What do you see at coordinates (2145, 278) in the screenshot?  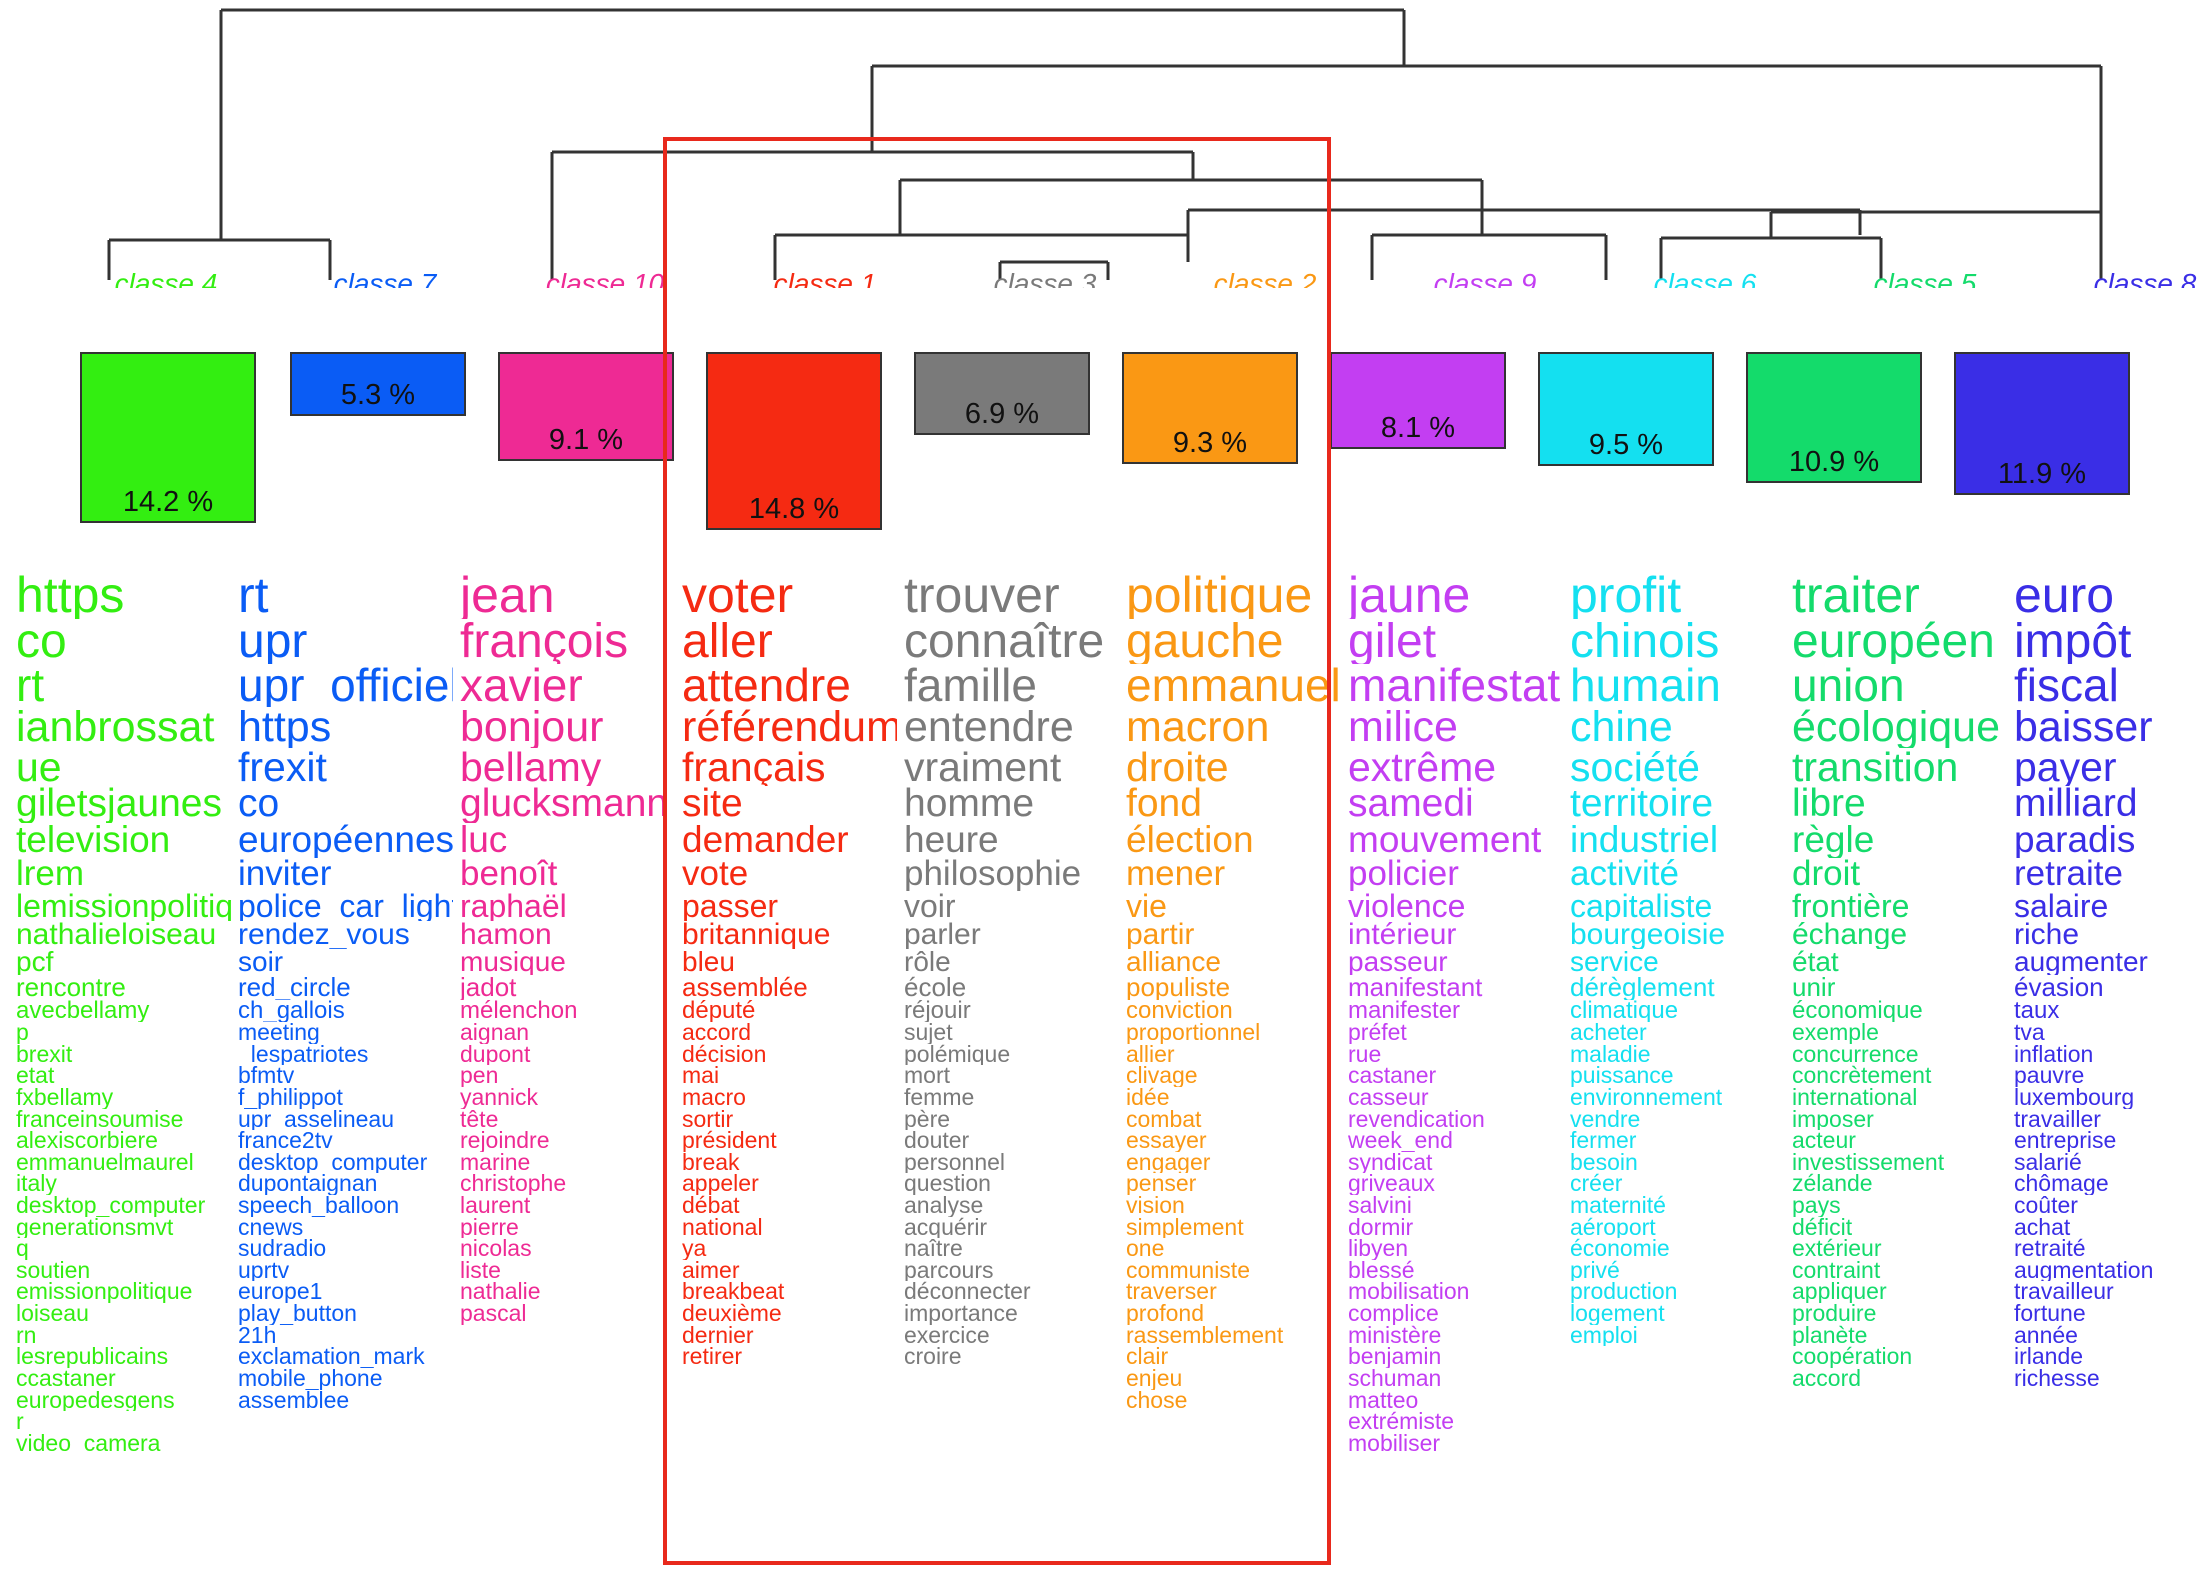 I see `class-label: classe 8` at bounding box center [2145, 278].